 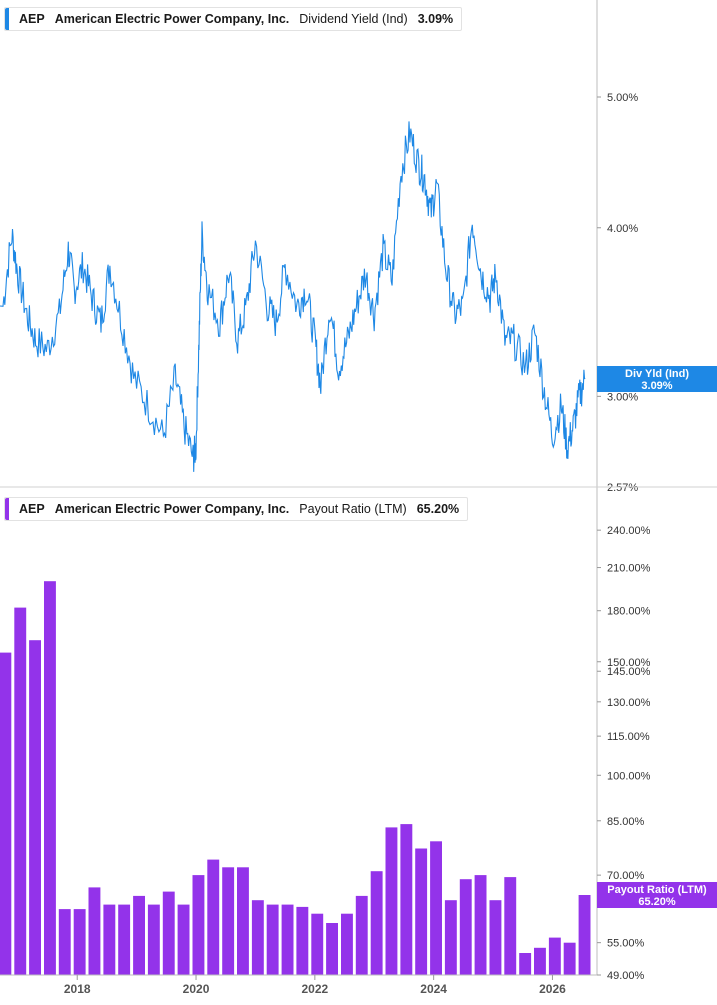 I want to click on x-tick-label: 2022, so click(x=314, y=989).